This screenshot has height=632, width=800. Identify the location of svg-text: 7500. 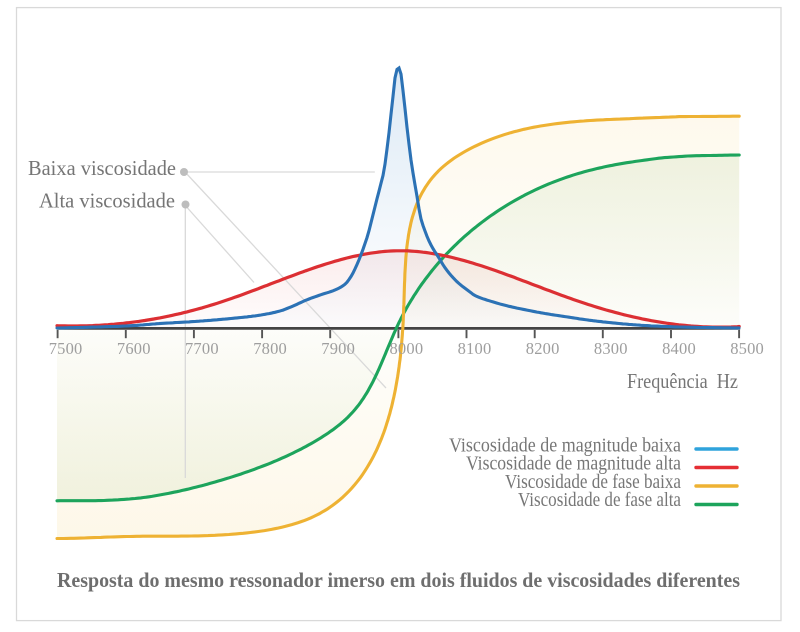
(66, 348).